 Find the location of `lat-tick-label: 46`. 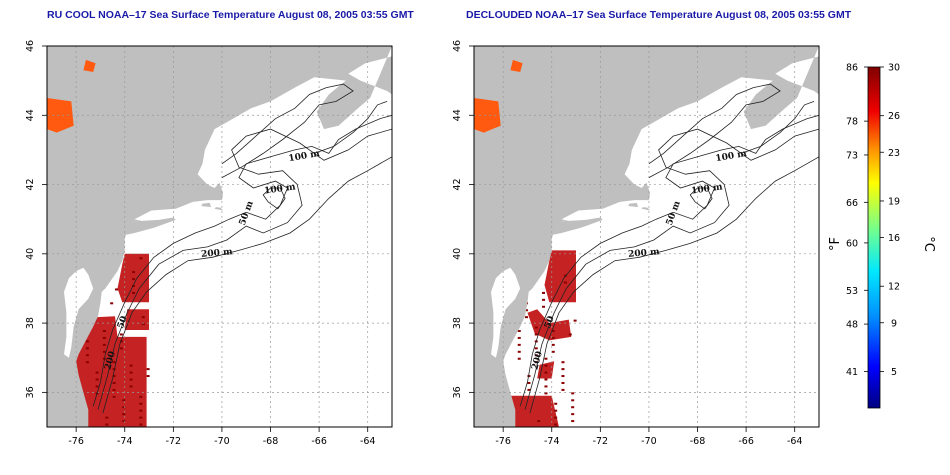

lat-tick-label: 46 is located at coordinates (30, 46).